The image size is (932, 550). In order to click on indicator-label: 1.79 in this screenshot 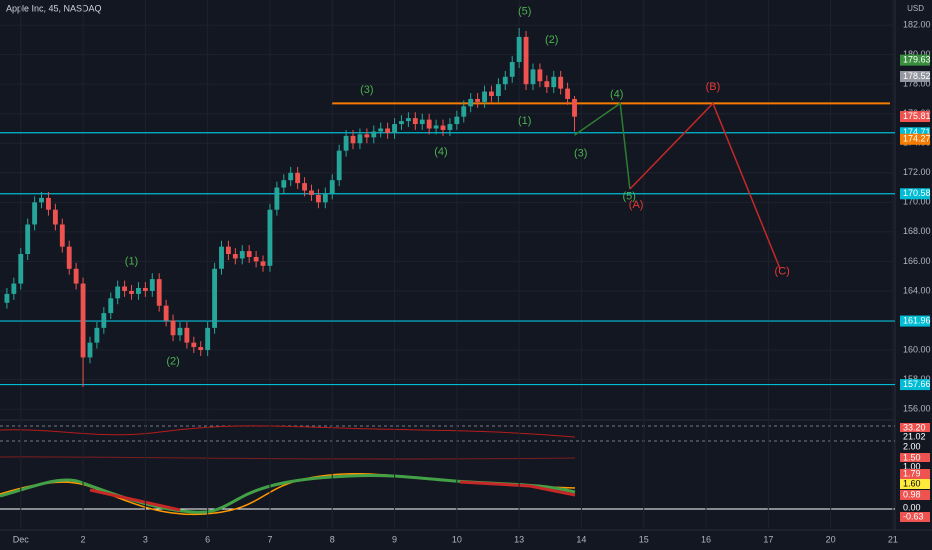, I will do `click(912, 473)`.